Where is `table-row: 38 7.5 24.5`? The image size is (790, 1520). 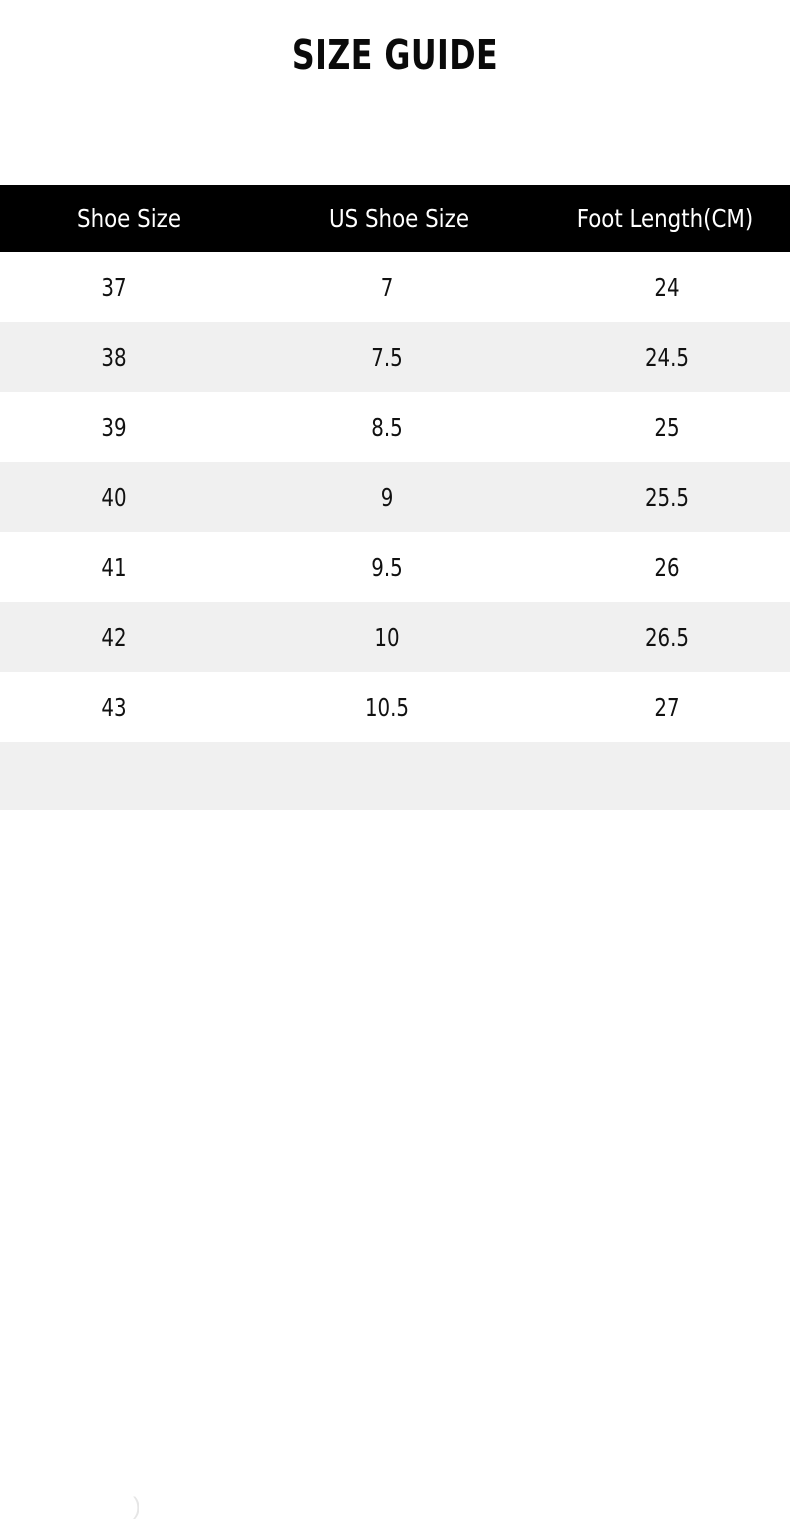 table-row: 38 7.5 24.5 is located at coordinates (395, 357).